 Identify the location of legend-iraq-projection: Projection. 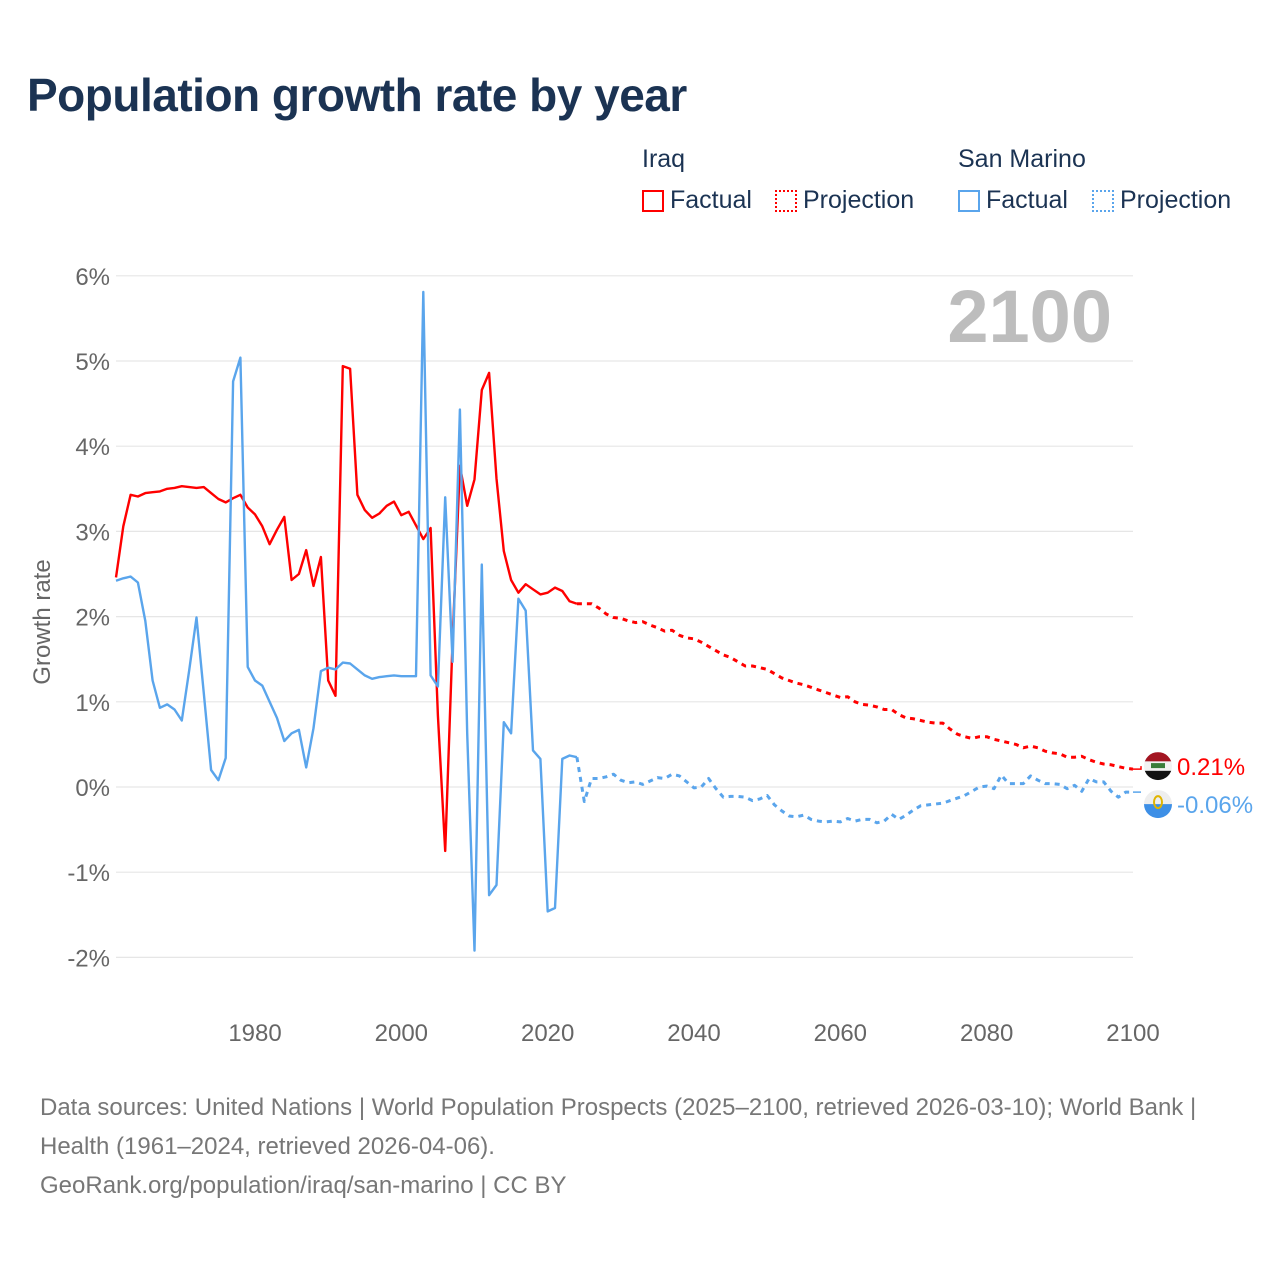
(844, 200).